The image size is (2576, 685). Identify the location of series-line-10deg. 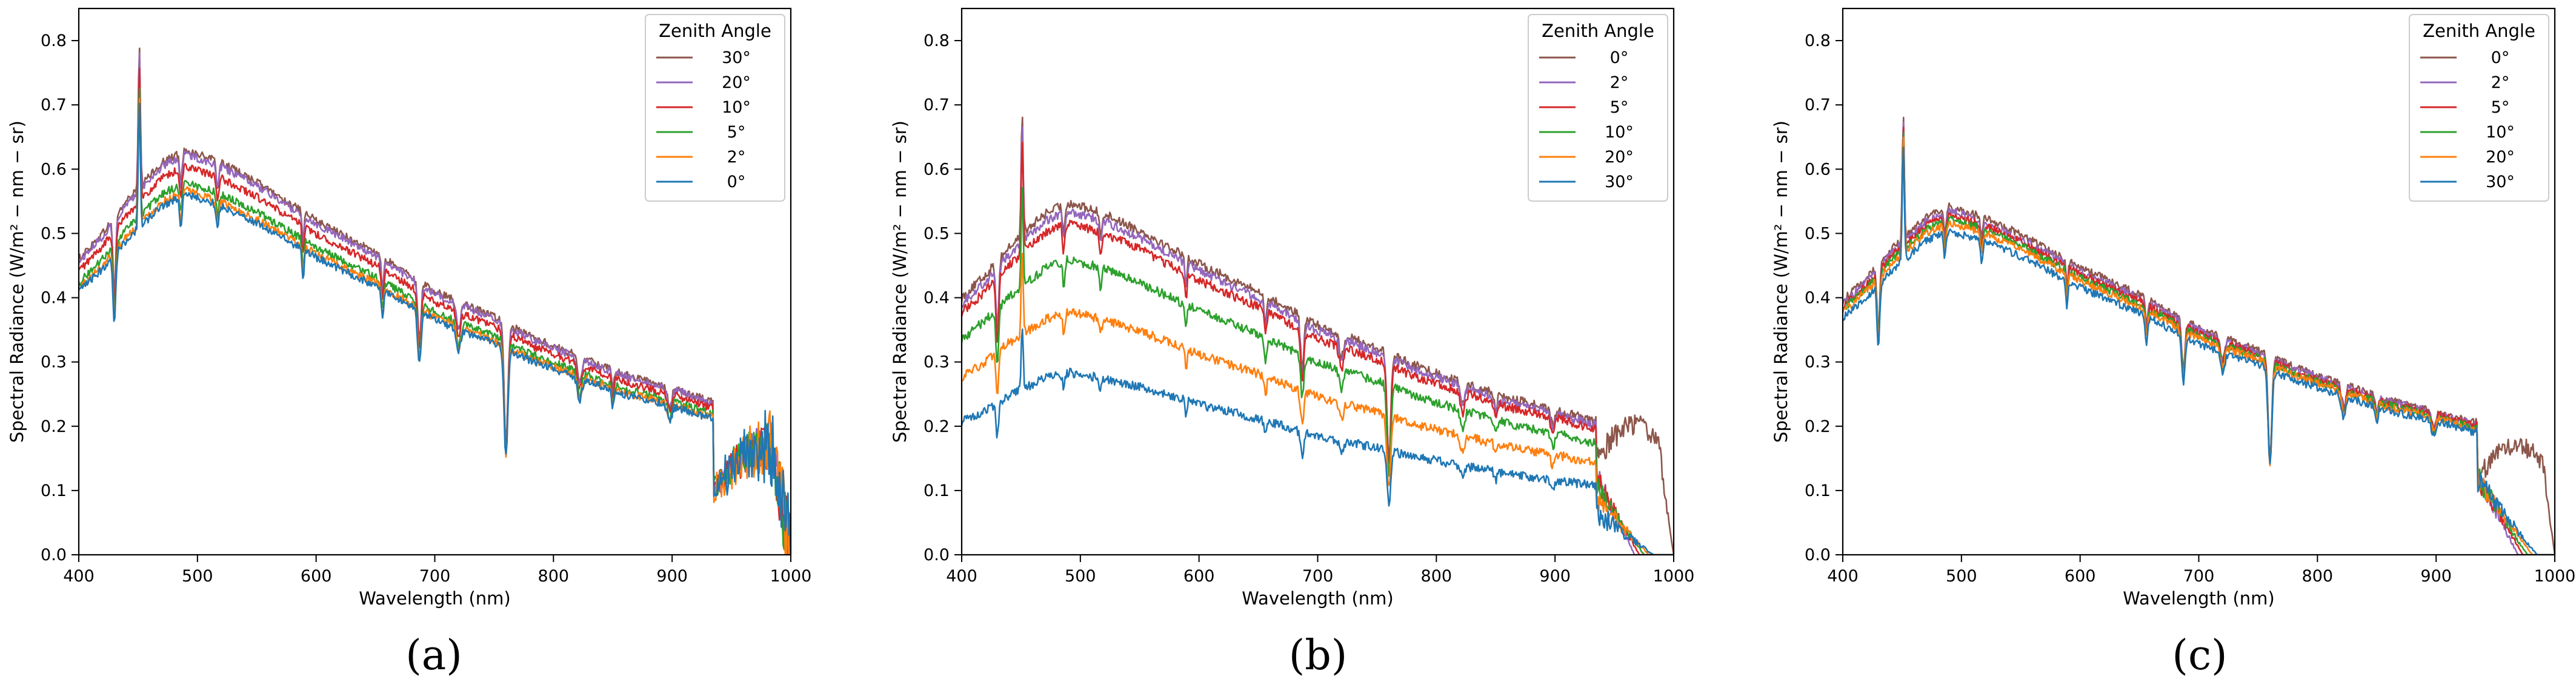
(1318, 371).